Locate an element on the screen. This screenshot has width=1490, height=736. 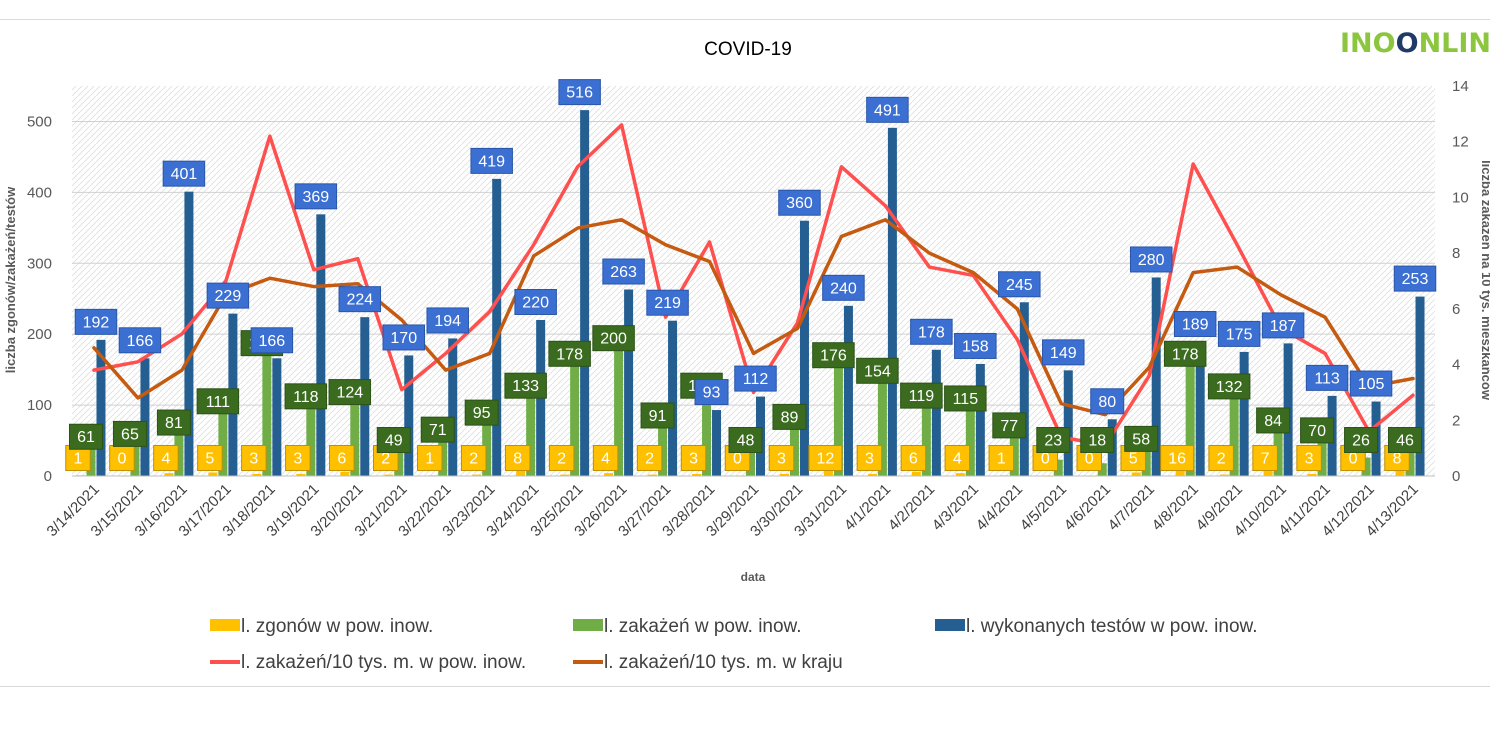
data-label-infections: 23 is located at coordinates (1053, 440).